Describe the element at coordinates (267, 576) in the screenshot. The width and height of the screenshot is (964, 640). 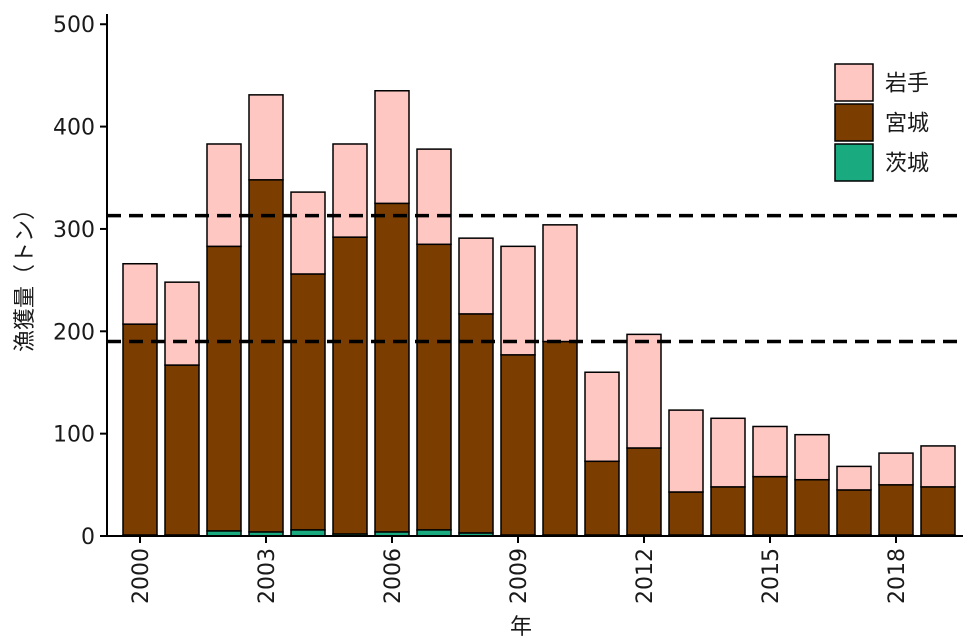
I see `x-tick-label: 2003` at that location.